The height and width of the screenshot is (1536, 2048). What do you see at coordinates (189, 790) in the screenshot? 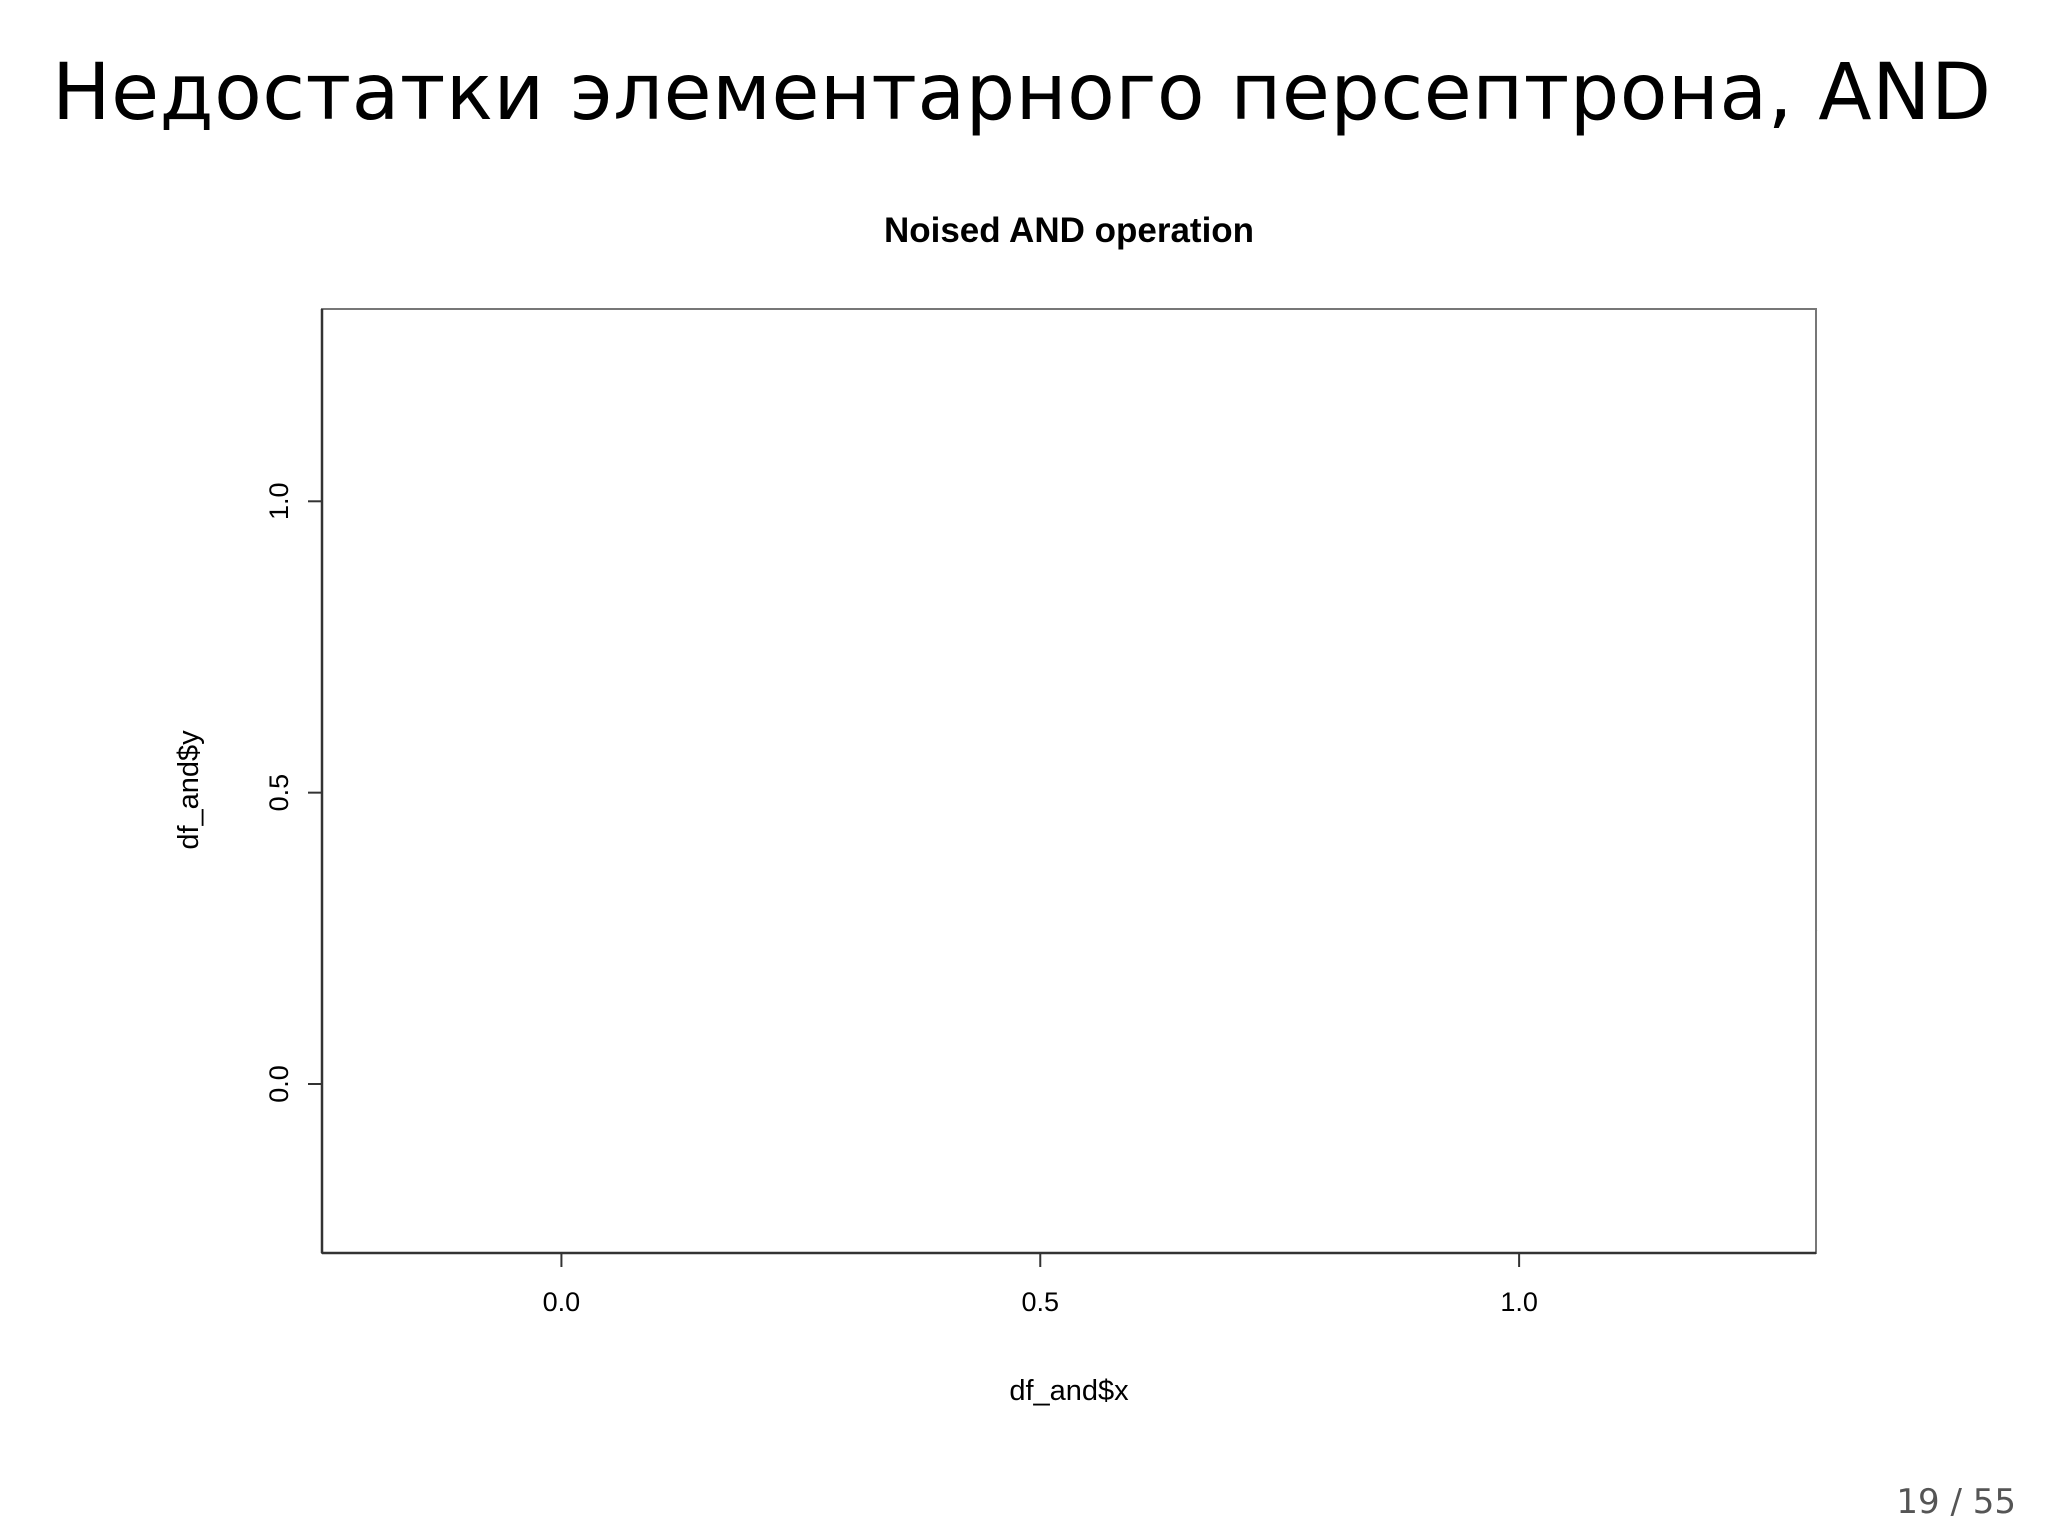
I see `y-axis-label: df_and$y` at bounding box center [189, 790].